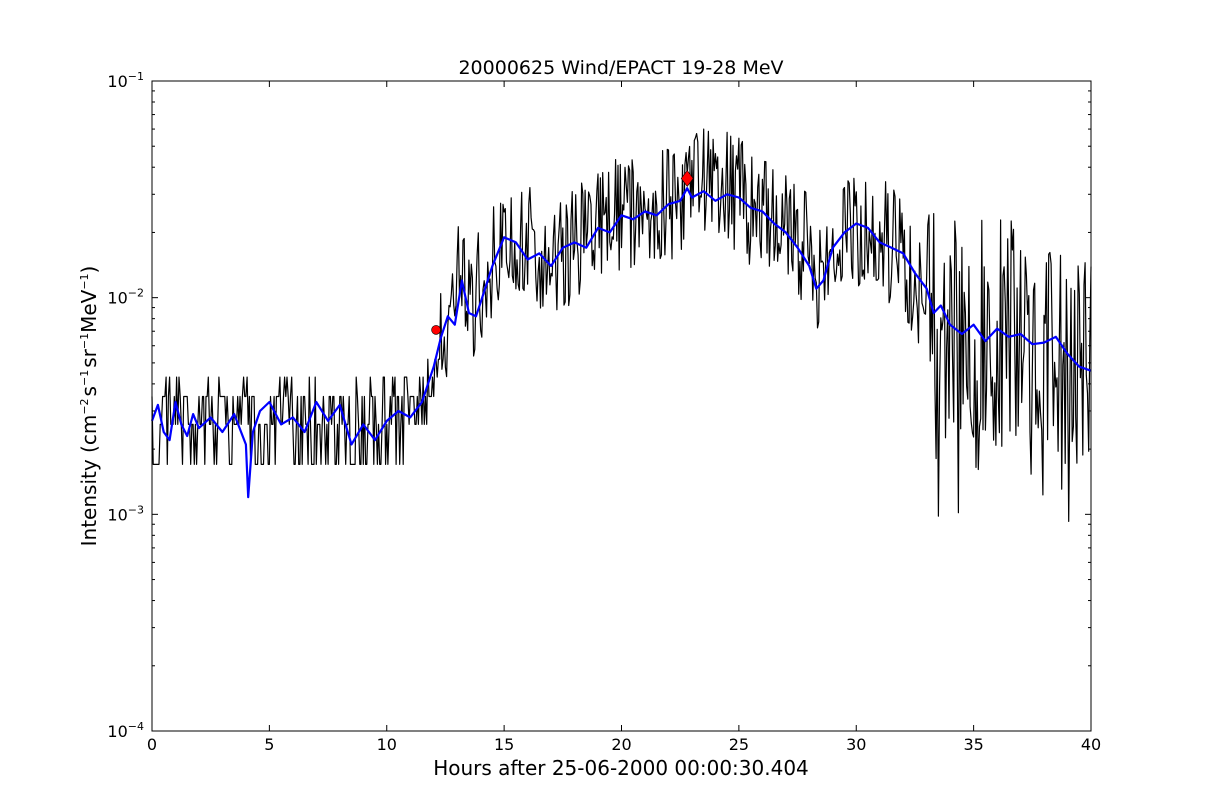 The width and height of the screenshot is (1212, 812). What do you see at coordinates (504, 744) in the screenshot?
I see `x-tick-label: 15` at bounding box center [504, 744].